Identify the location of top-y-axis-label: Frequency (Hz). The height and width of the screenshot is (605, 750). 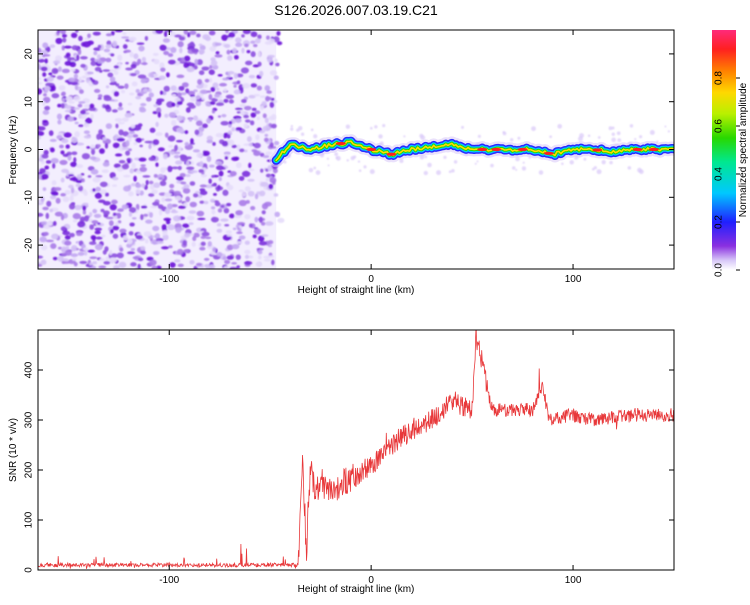
(13, 150).